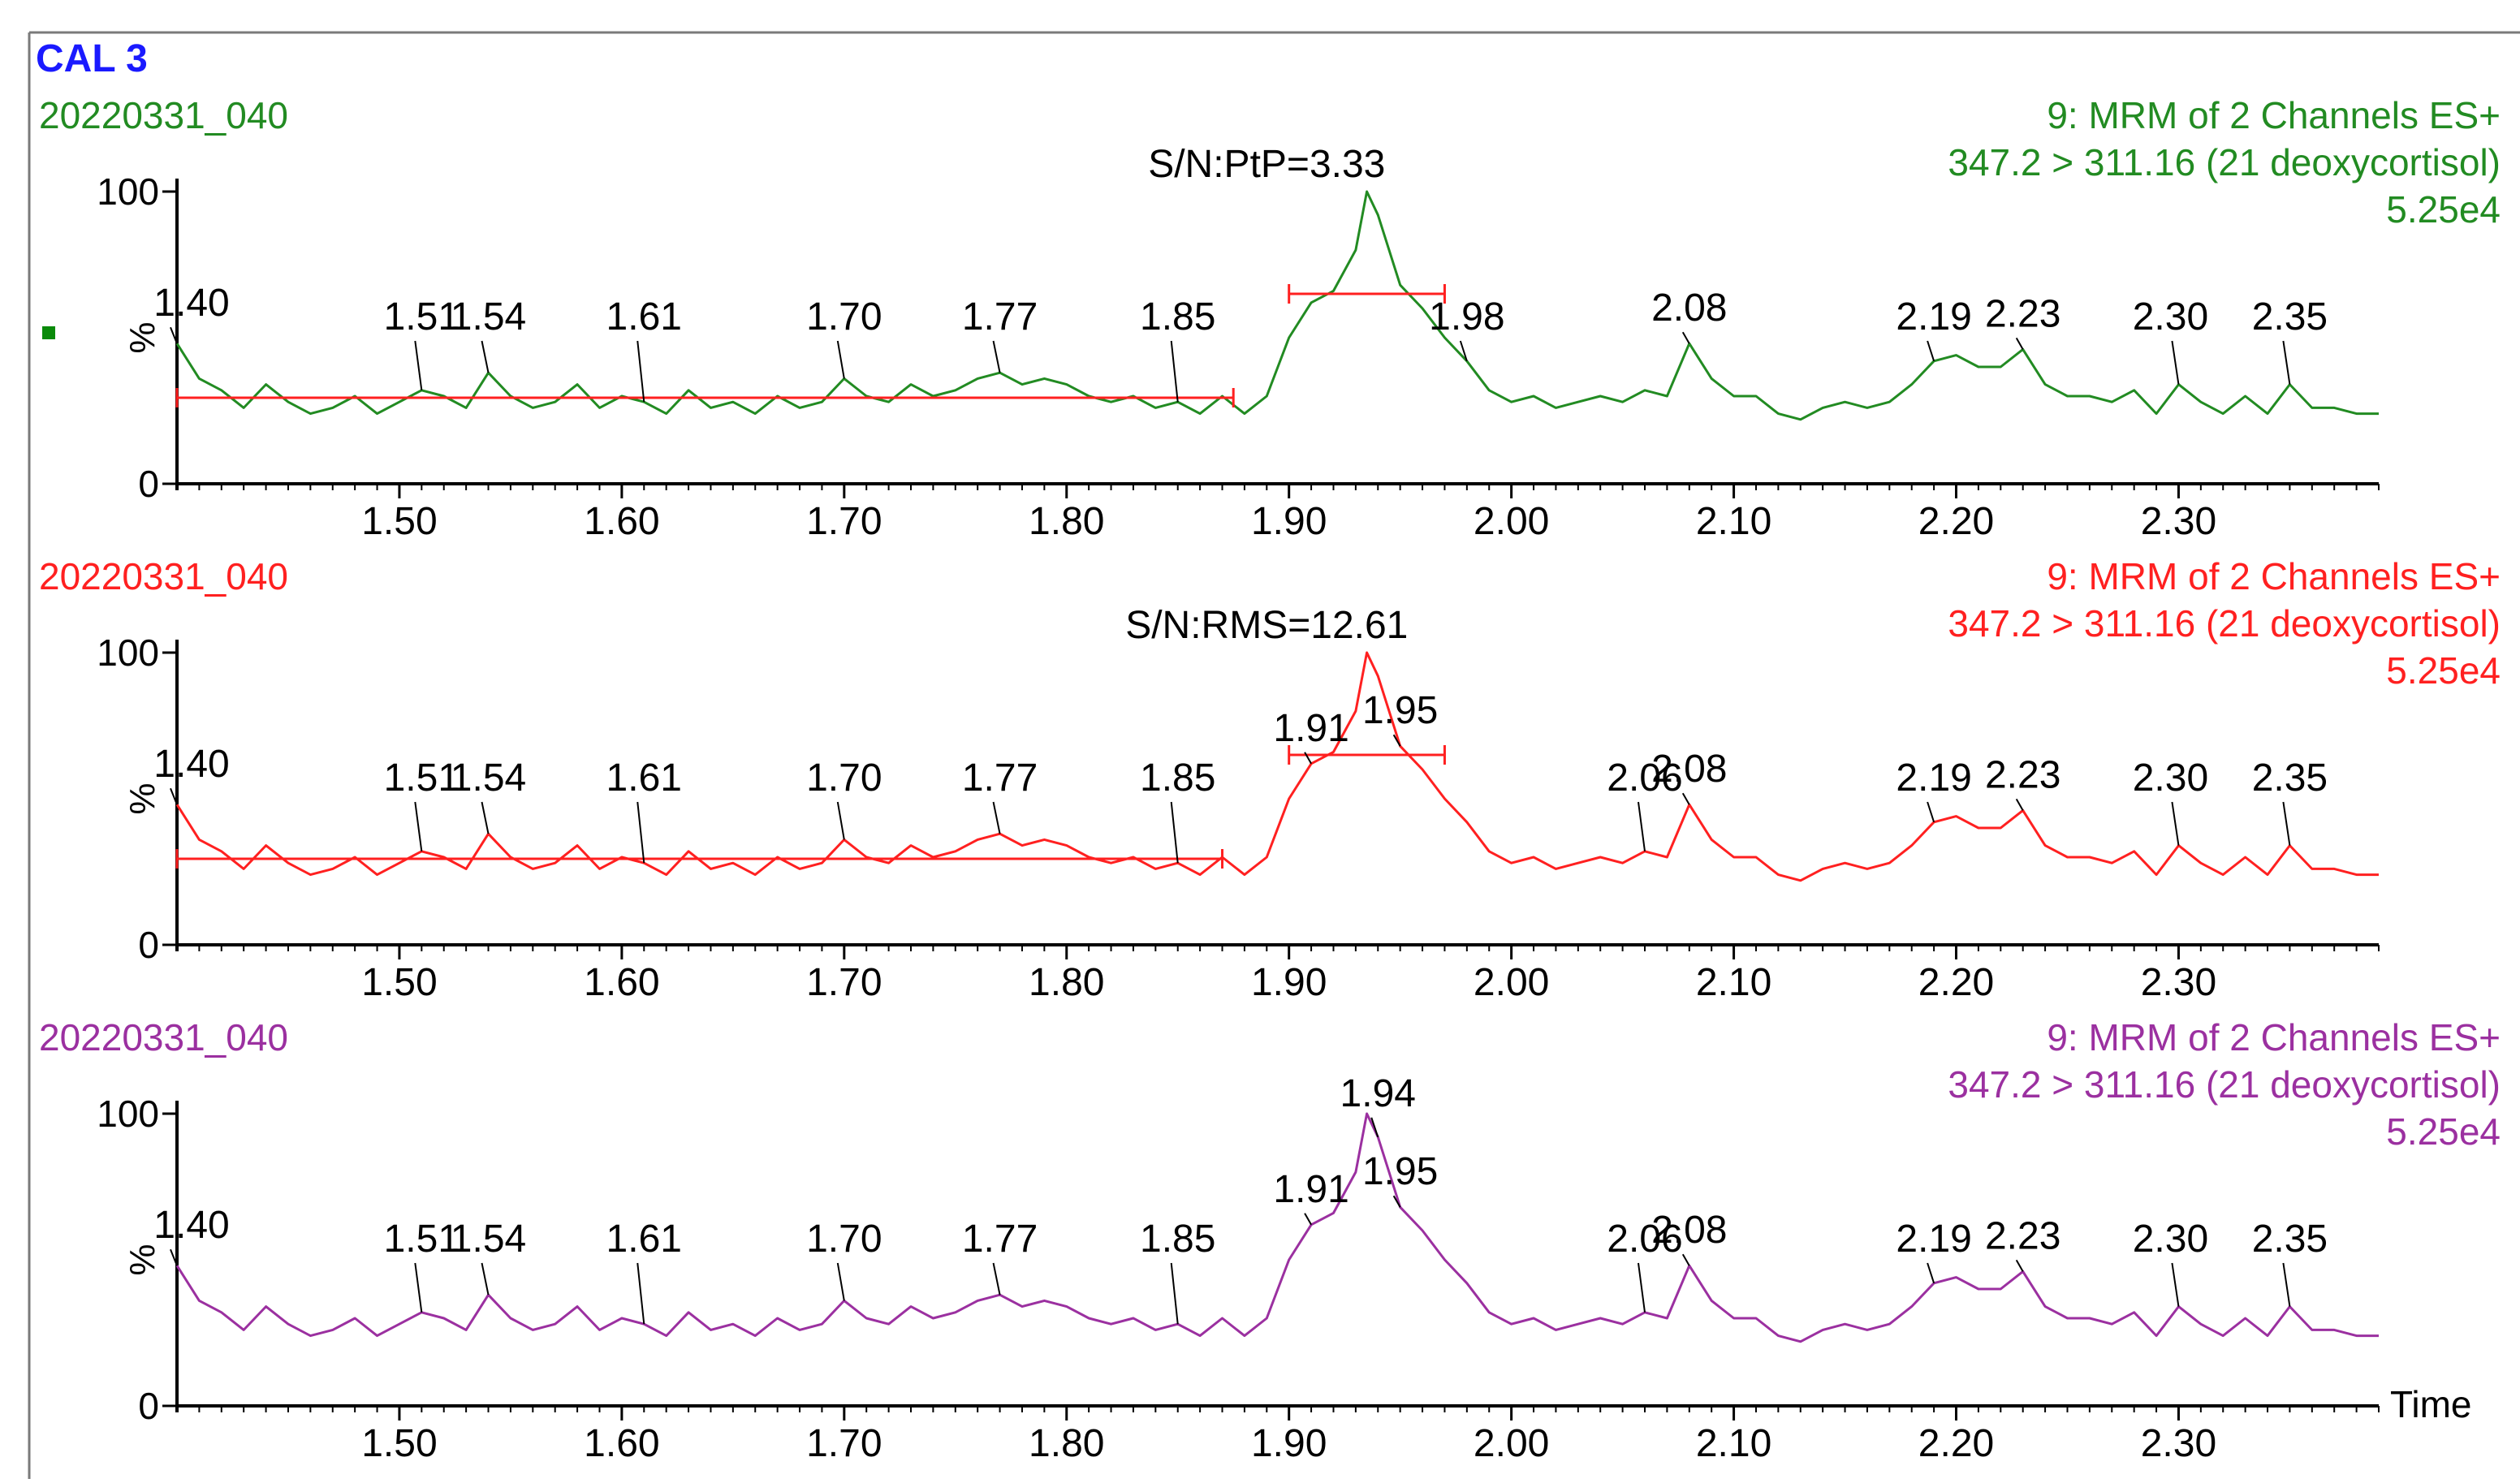 This screenshot has width=2520, height=1483. What do you see at coordinates (1734, 521) in the screenshot?
I see `x-tick-label: 2.10` at bounding box center [1734, 521].